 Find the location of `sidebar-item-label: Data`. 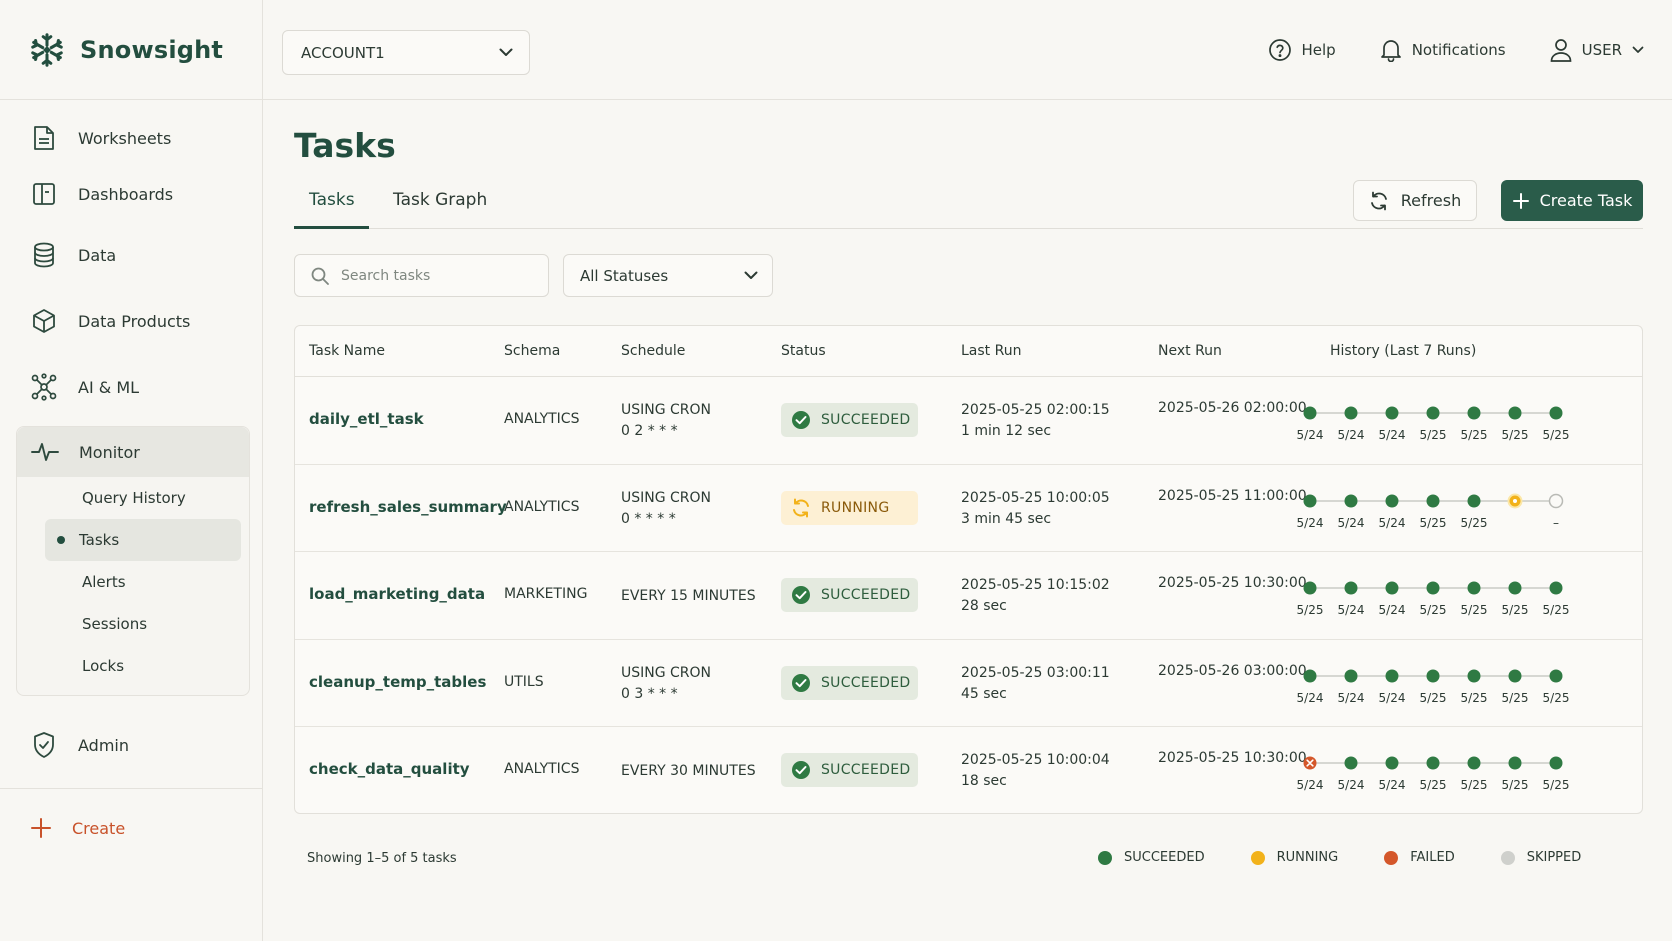

sidebar-item-label: Data is located at coordinates (97, 255).